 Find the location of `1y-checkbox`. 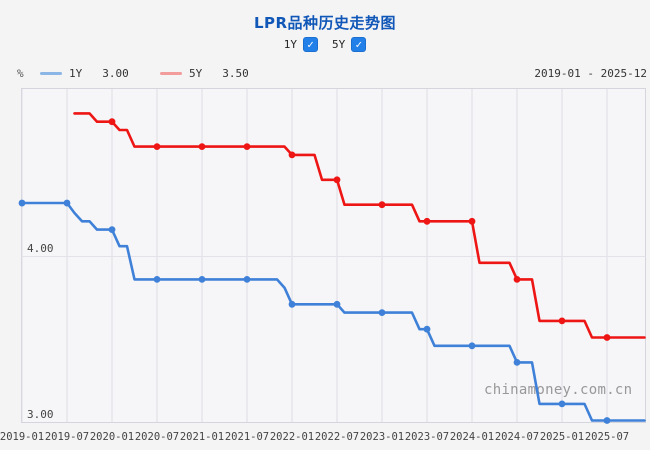

1y-checkbox is located at coordinates (310, 44).